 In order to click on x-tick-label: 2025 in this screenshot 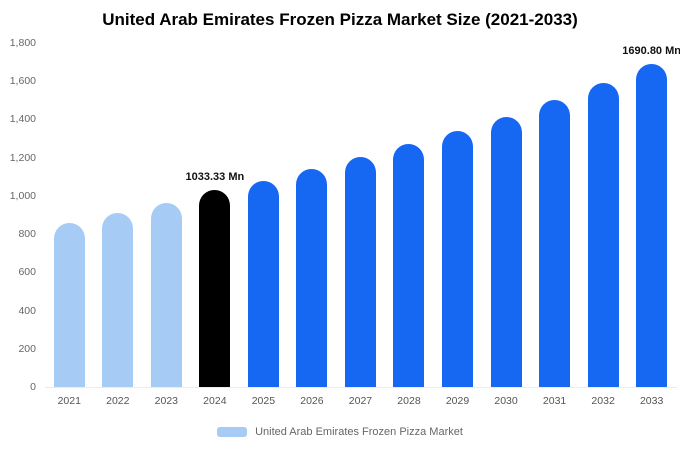, I will do `click(263, 401)`.